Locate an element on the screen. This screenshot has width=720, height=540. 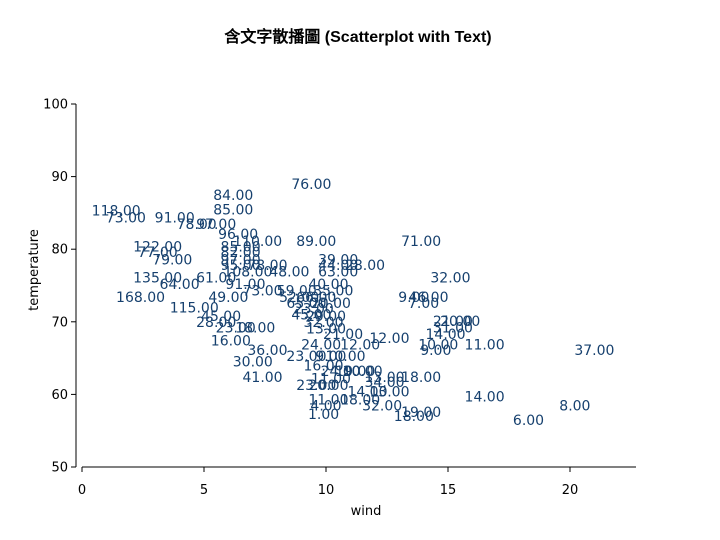
data-point-label: 13.00 is located at coordinates (385, 378).